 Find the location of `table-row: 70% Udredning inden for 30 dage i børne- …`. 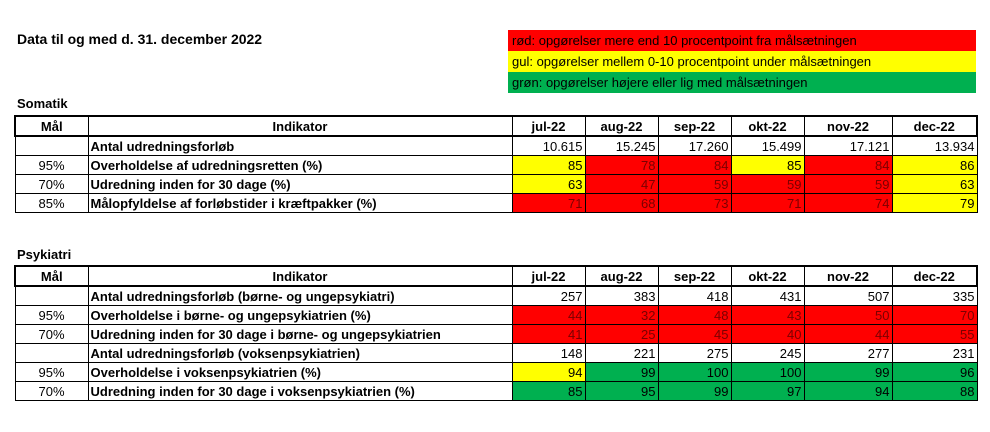

table-row: 70% Udredning inden for 30 dage i børne- … is located at coordinates (496, 334).